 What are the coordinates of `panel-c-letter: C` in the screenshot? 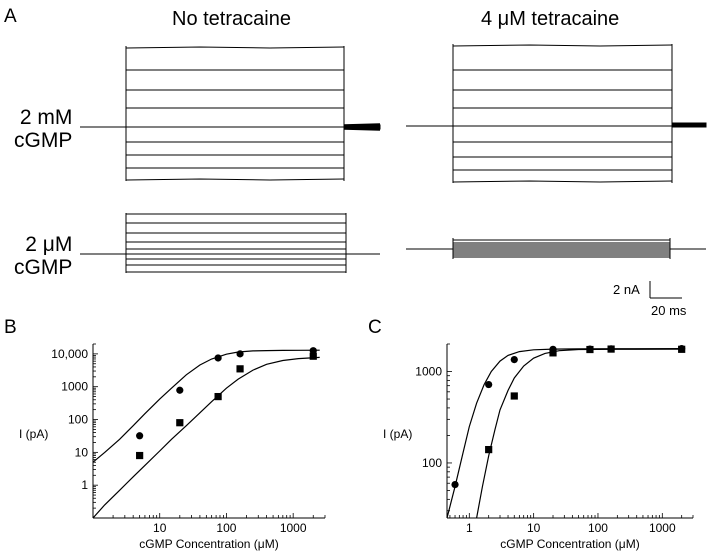 It's located at (375, 327).